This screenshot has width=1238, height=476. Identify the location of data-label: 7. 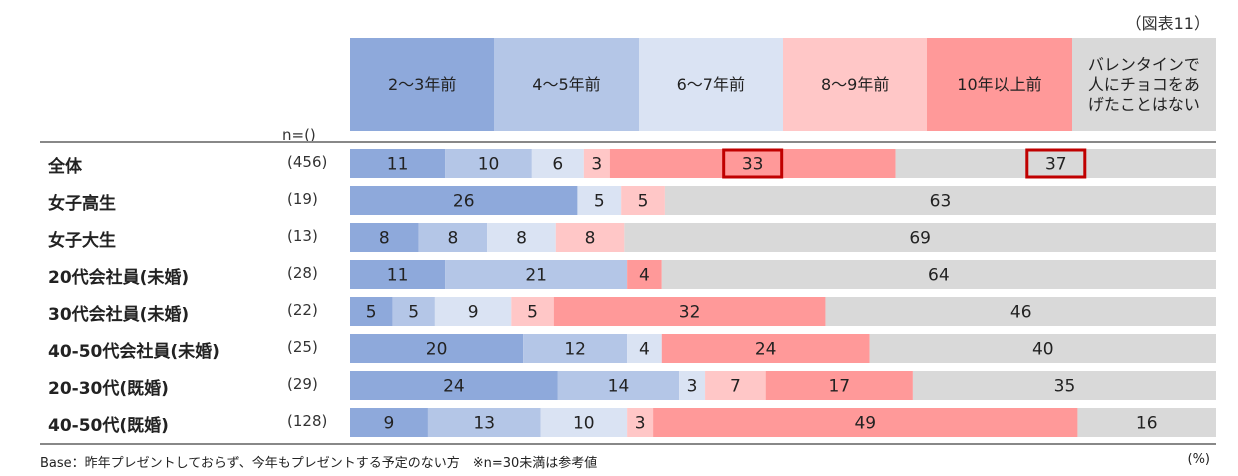
(735, 387).